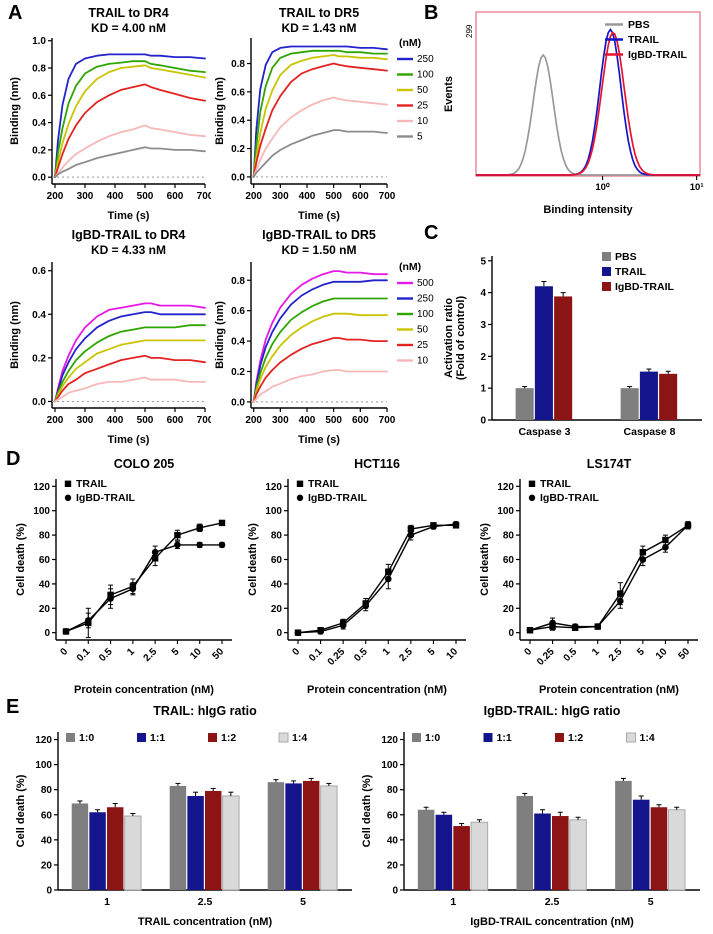 This screenshot has width=713, height=934. I want to click on svg-text: KD = 4.33 nM, so click(128, 250).